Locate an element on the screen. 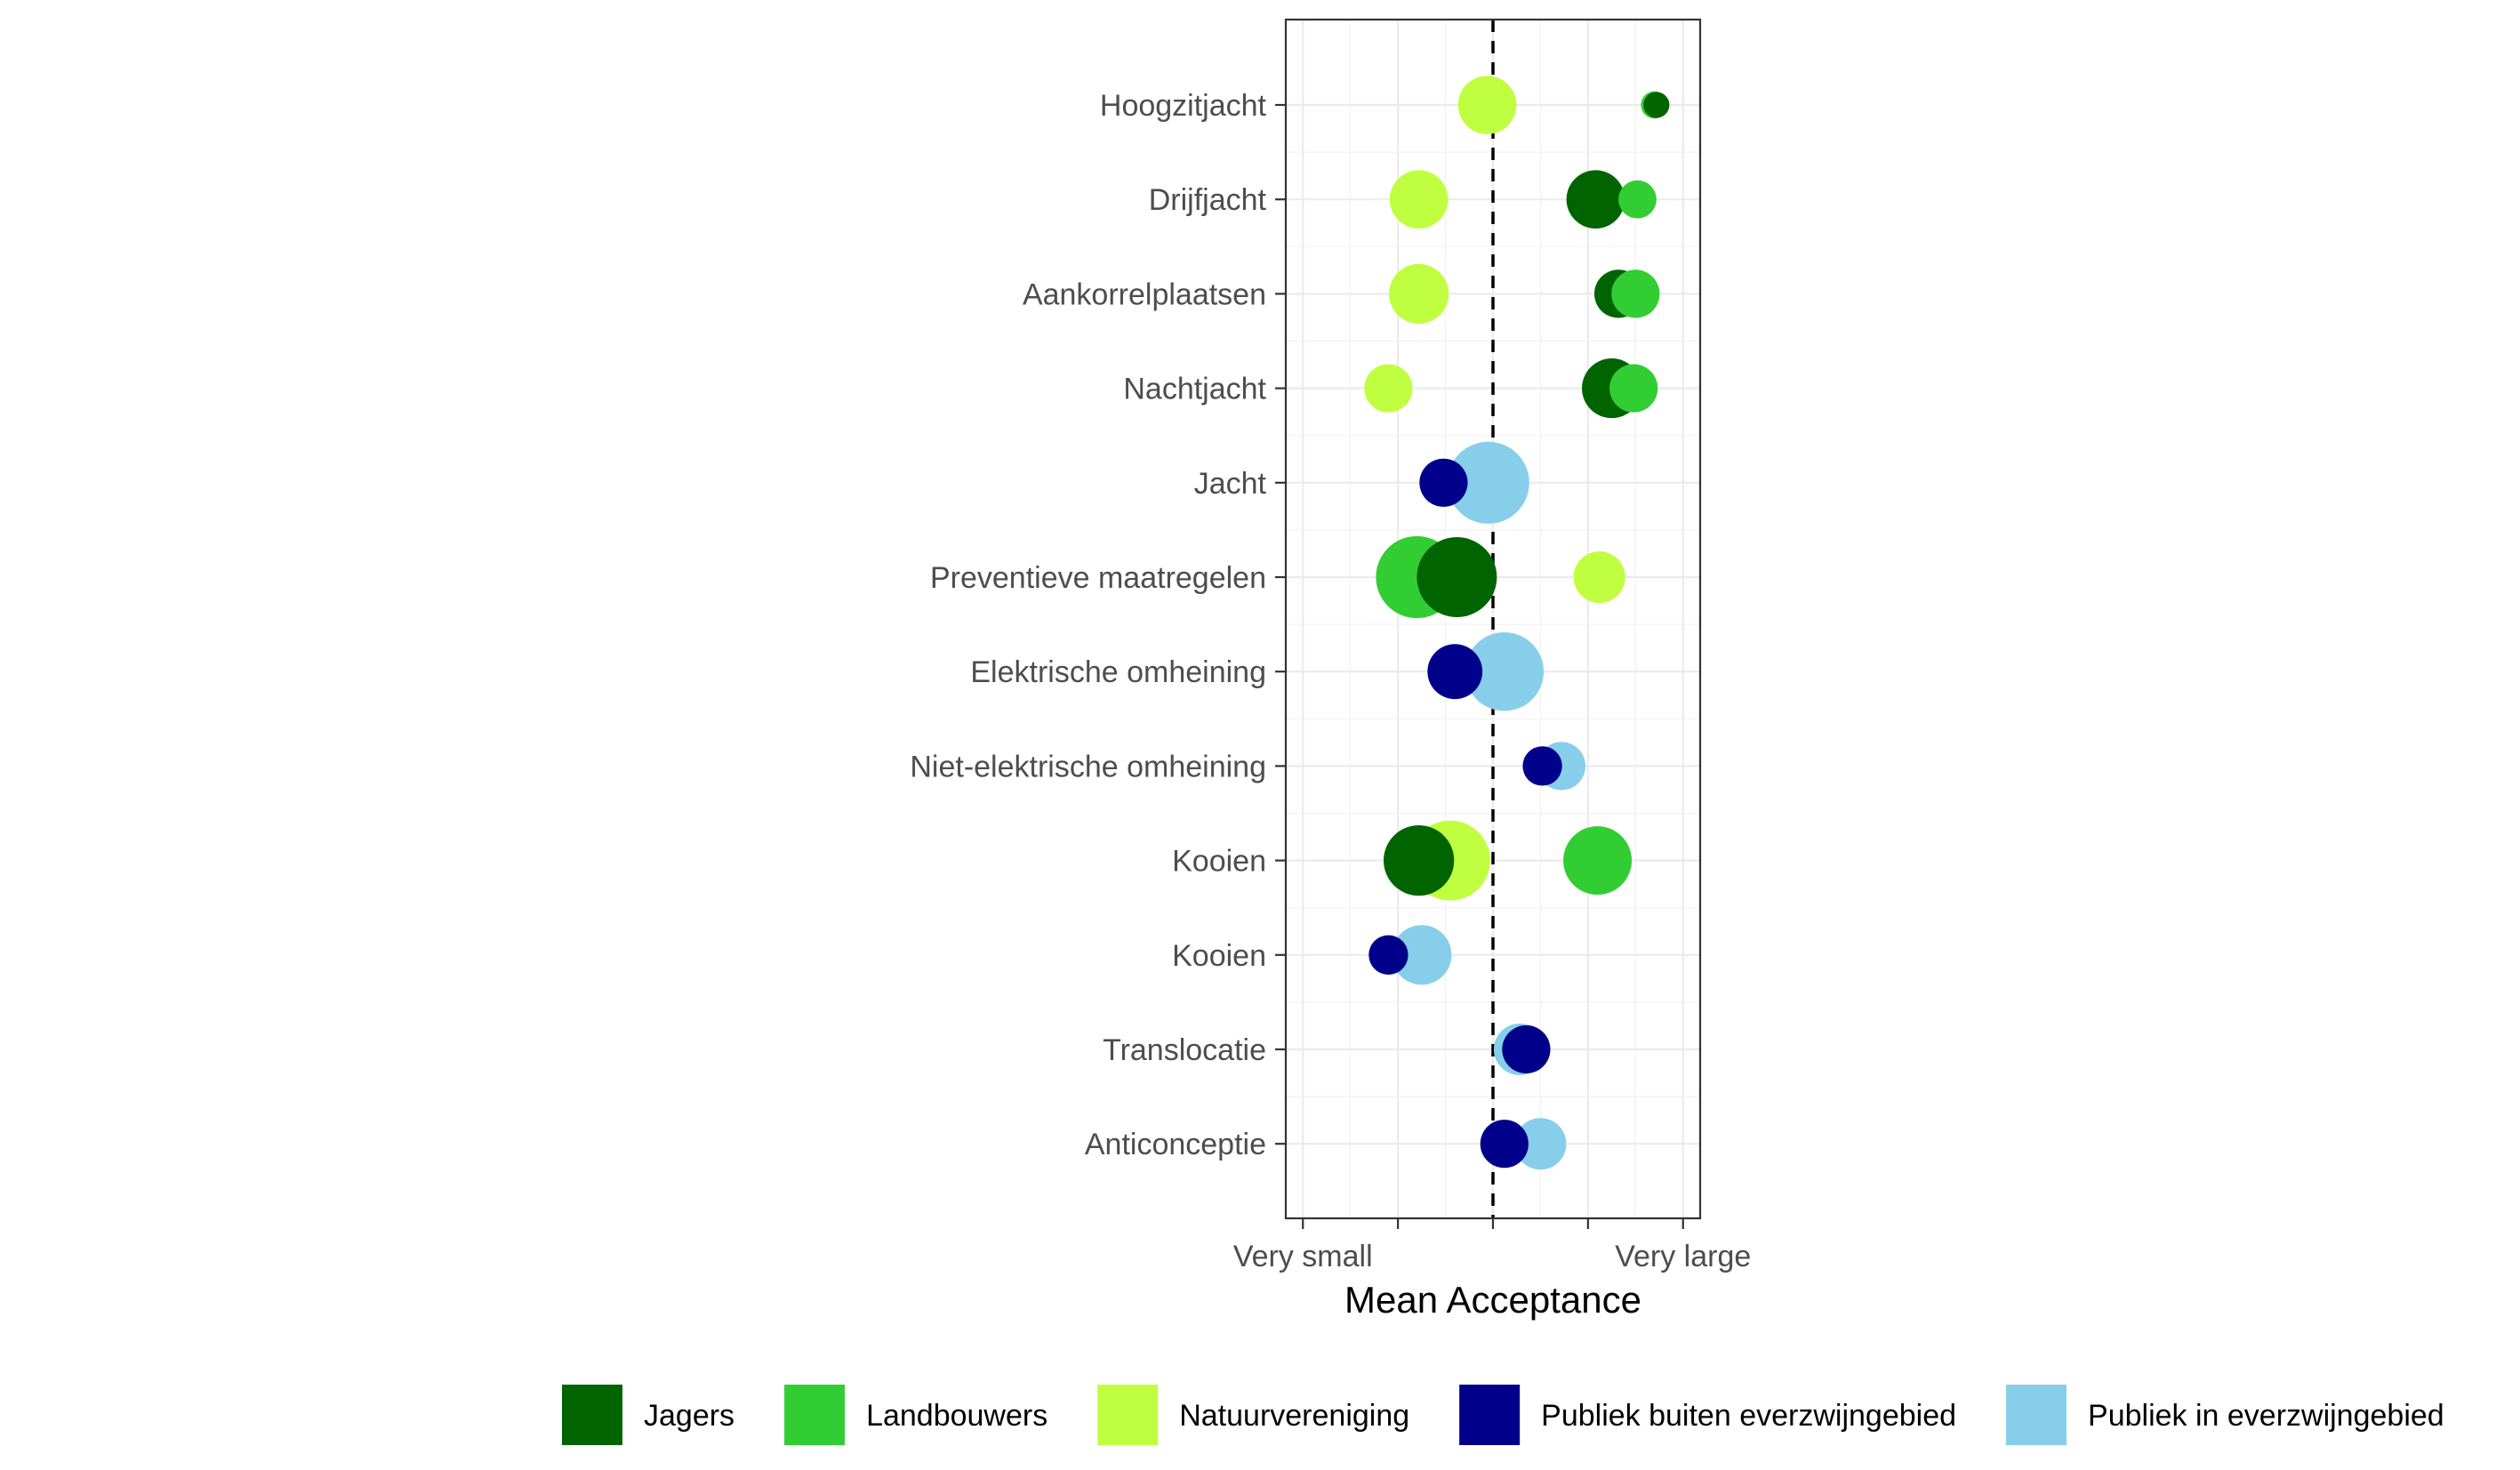 The width and height of the screenshot is (2520, 1470). y-tick-label: Jacht is located at coordinates (1231, 484).